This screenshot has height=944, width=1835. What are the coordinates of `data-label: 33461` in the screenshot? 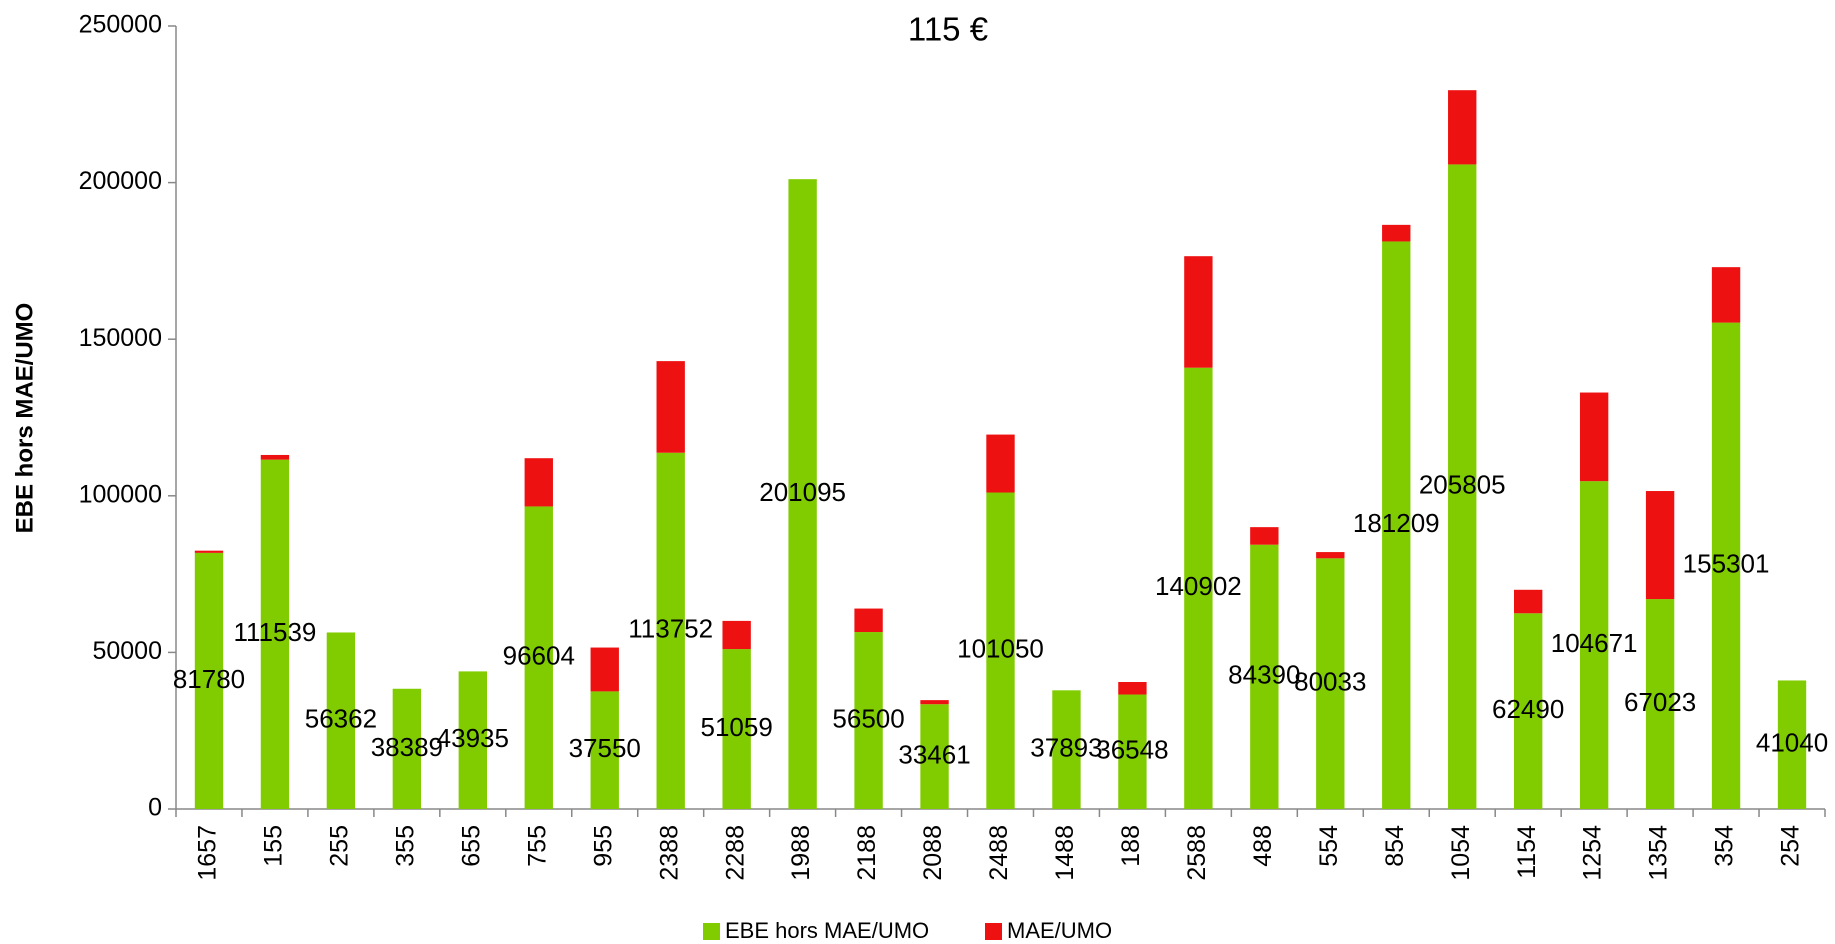 It's located at (934, 754).